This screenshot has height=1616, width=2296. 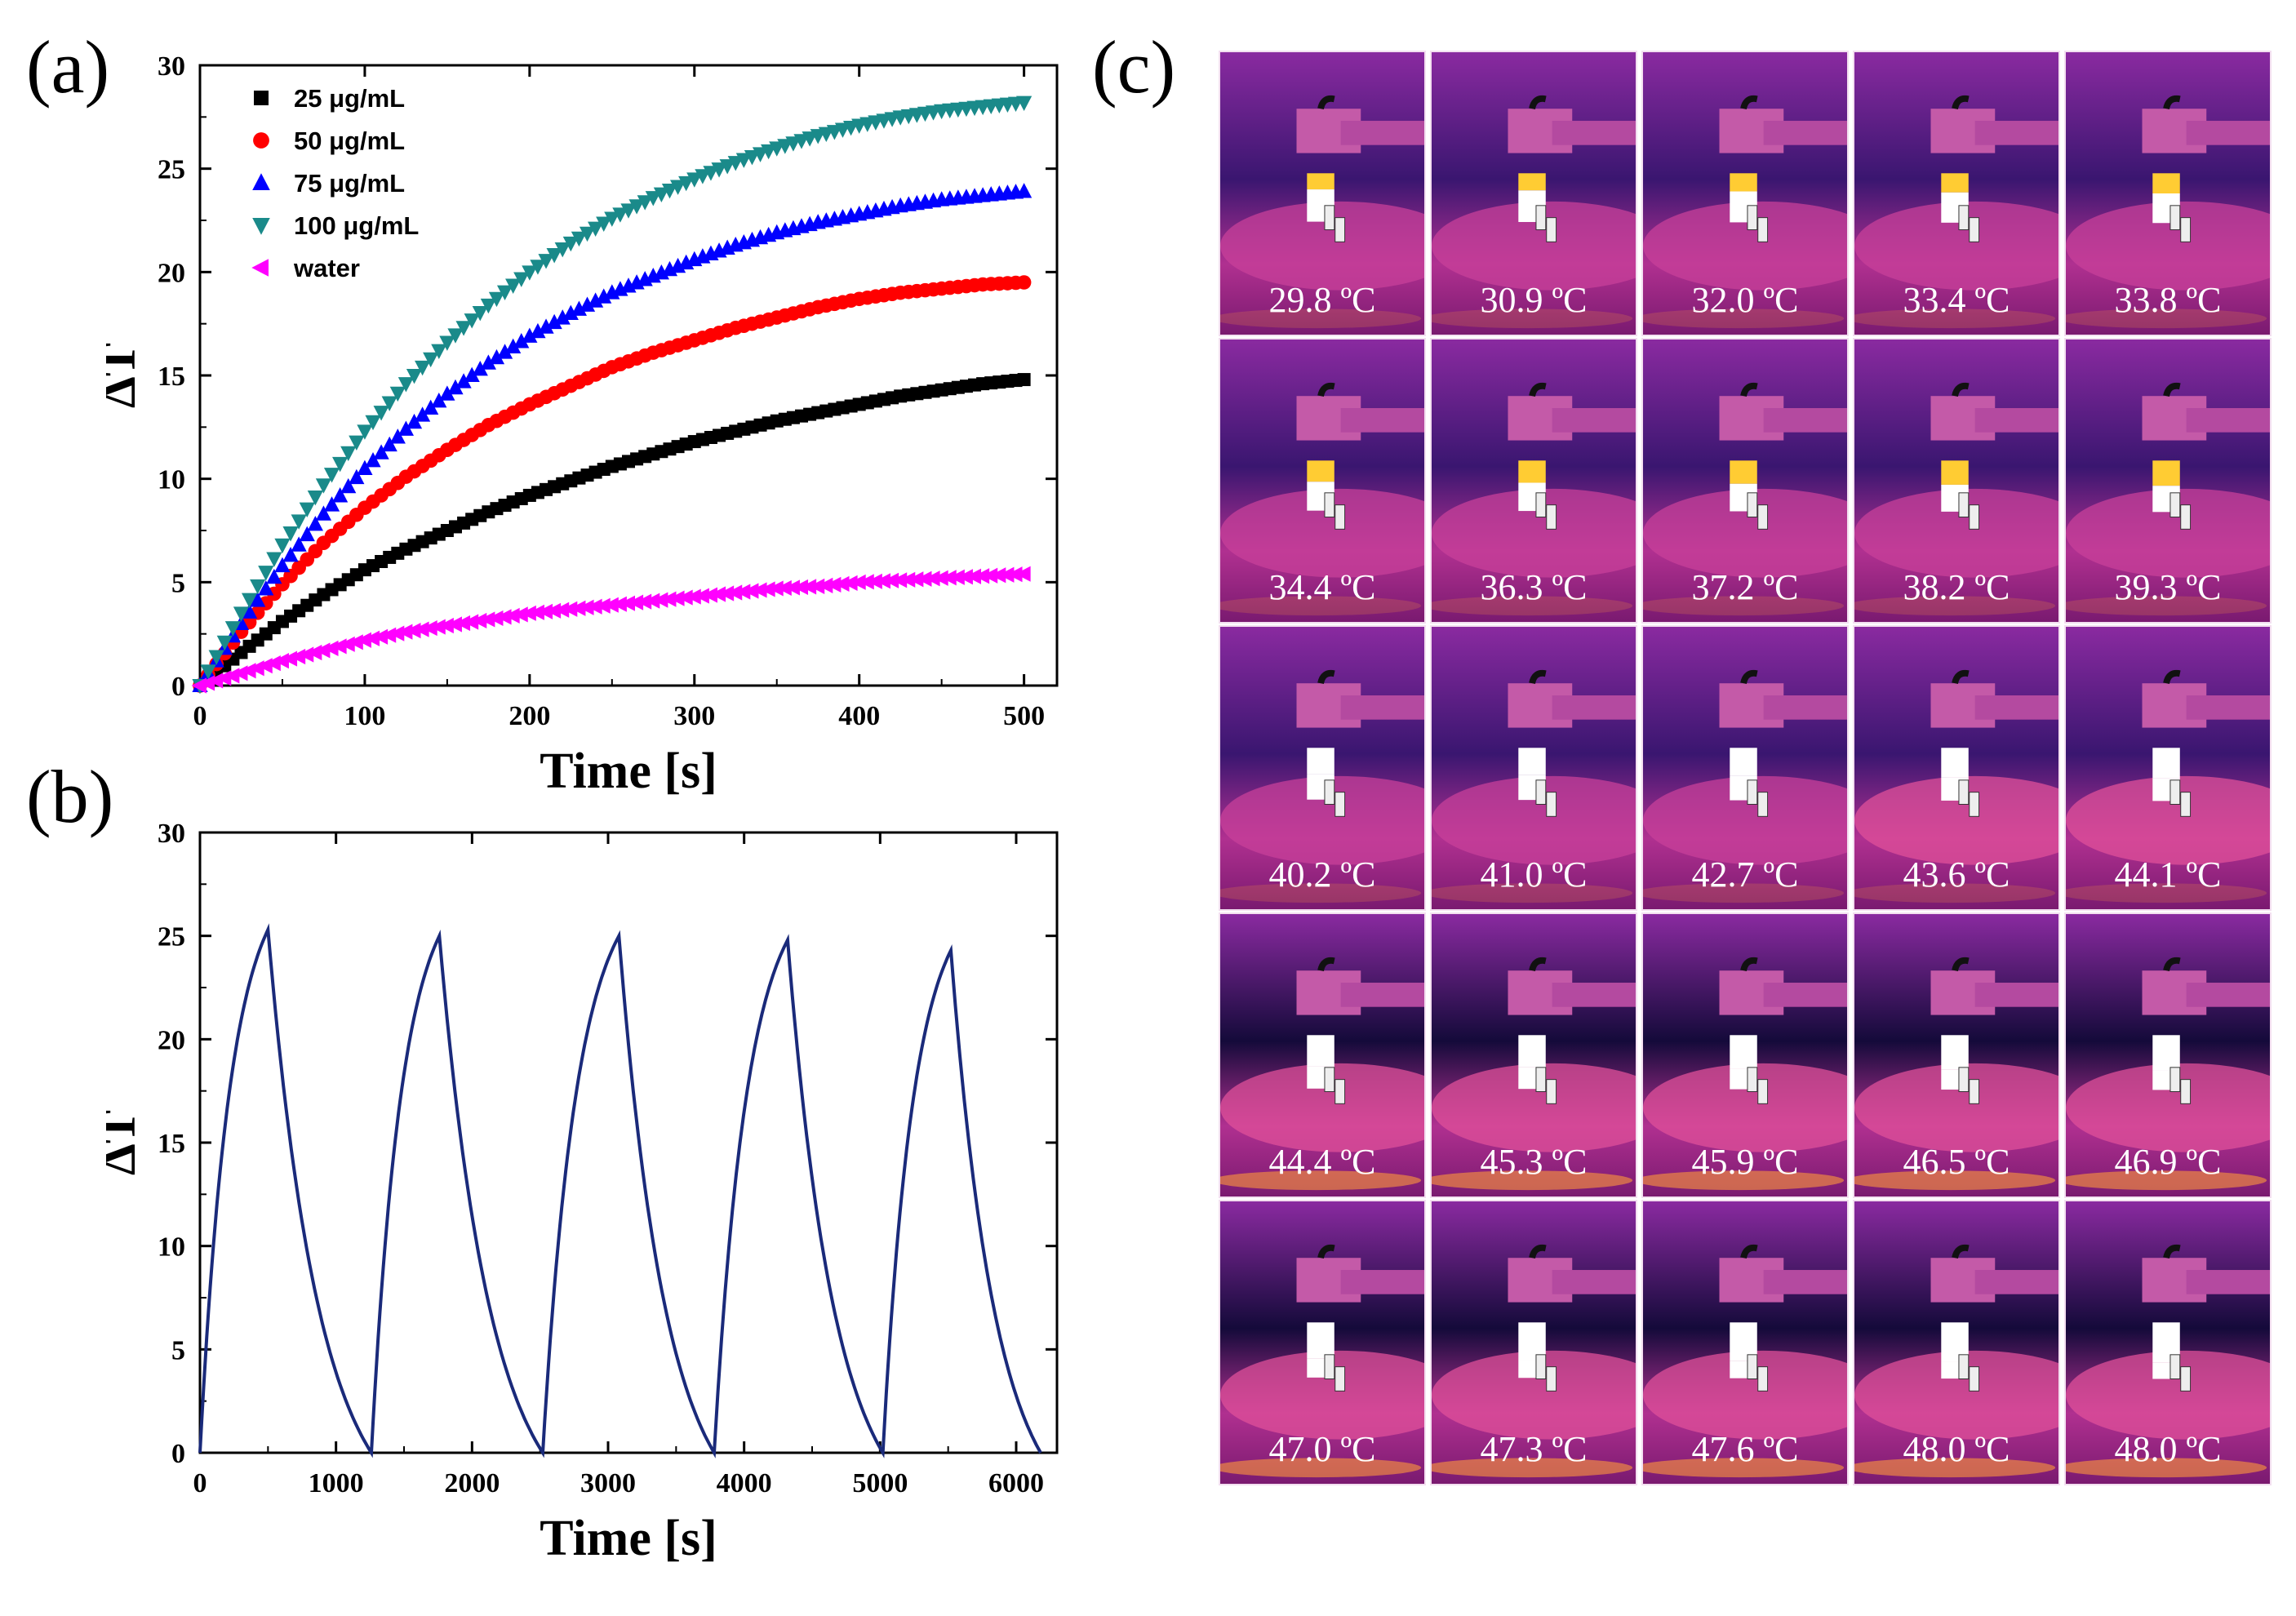 What do you see at coordinates (744, 1483) in the screenshot?
I see `chart-b-x-tick-label: 4000` at bounding box center [744, 1483].